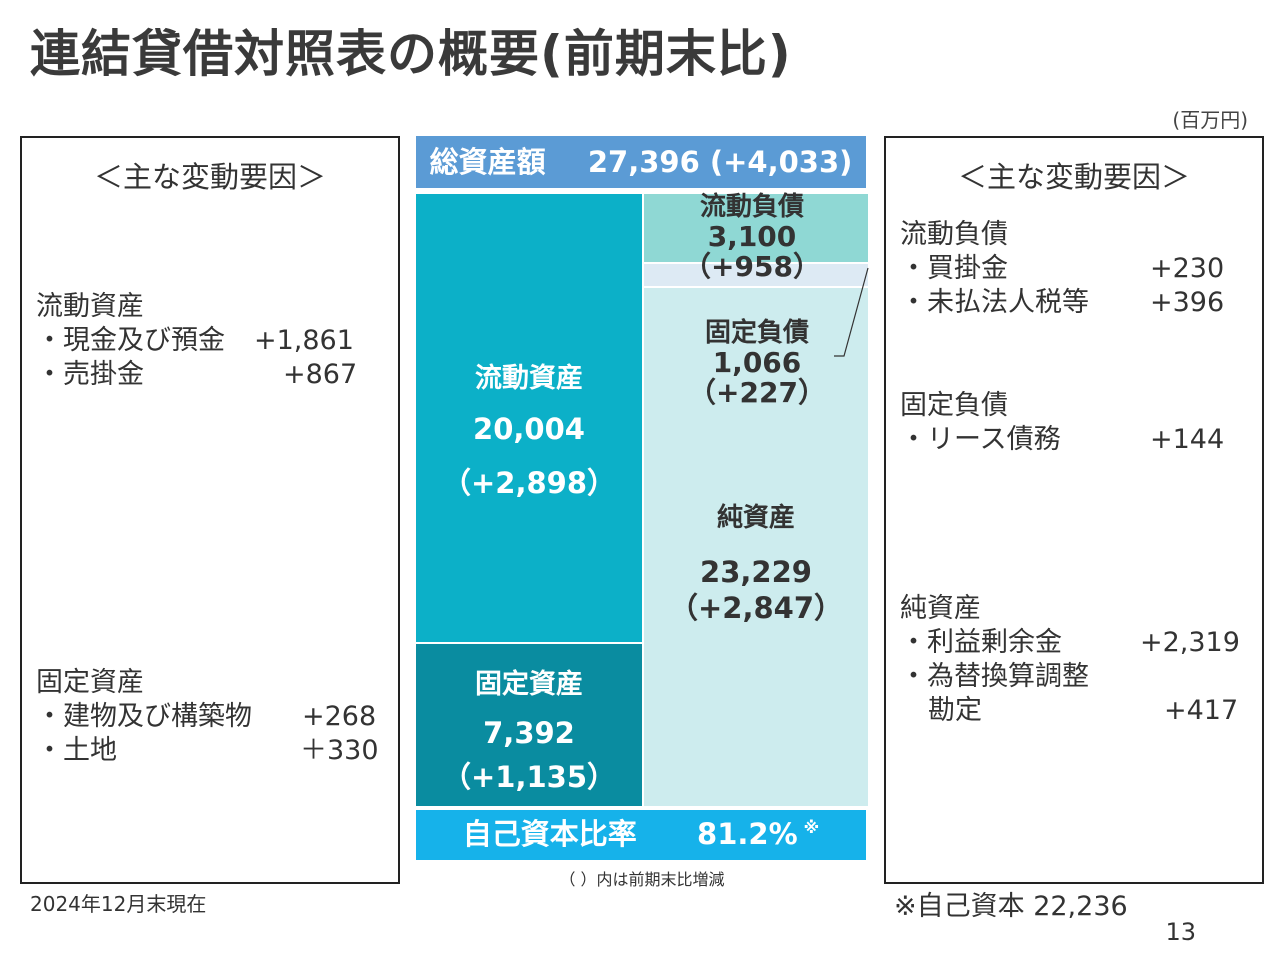  I want to click on fixed-assets-label: 固定資産, so click(529, 684).